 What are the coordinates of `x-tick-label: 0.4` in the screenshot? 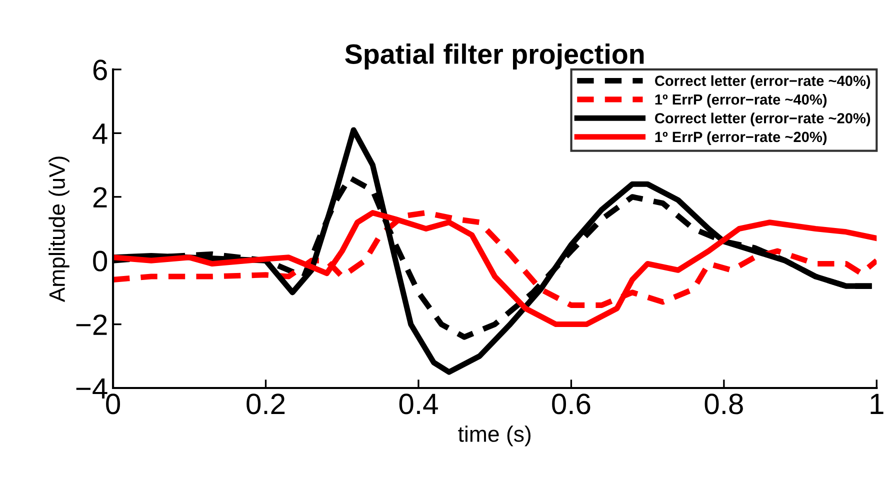 It's located at (418, 404).